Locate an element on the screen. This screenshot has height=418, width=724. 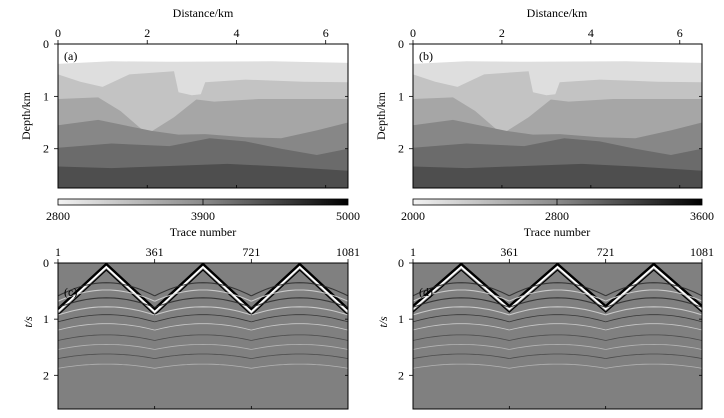
panel-a-ylabel: Depth/km is located at coordinates (26, 115).